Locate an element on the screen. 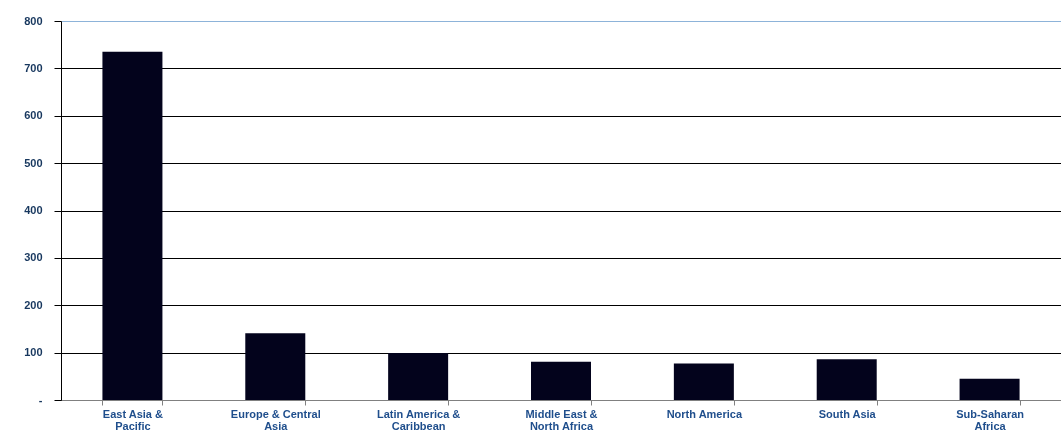  y-tick-label: 600 is located at coordinates (33, 115).